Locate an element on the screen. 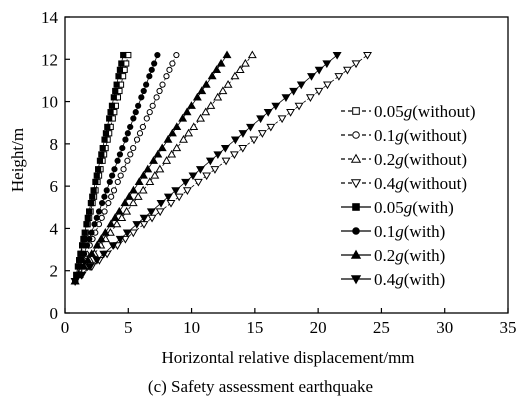 This screenshot has height=403, width=521. series-0-1g-without- is located at coordinates (126, 168).